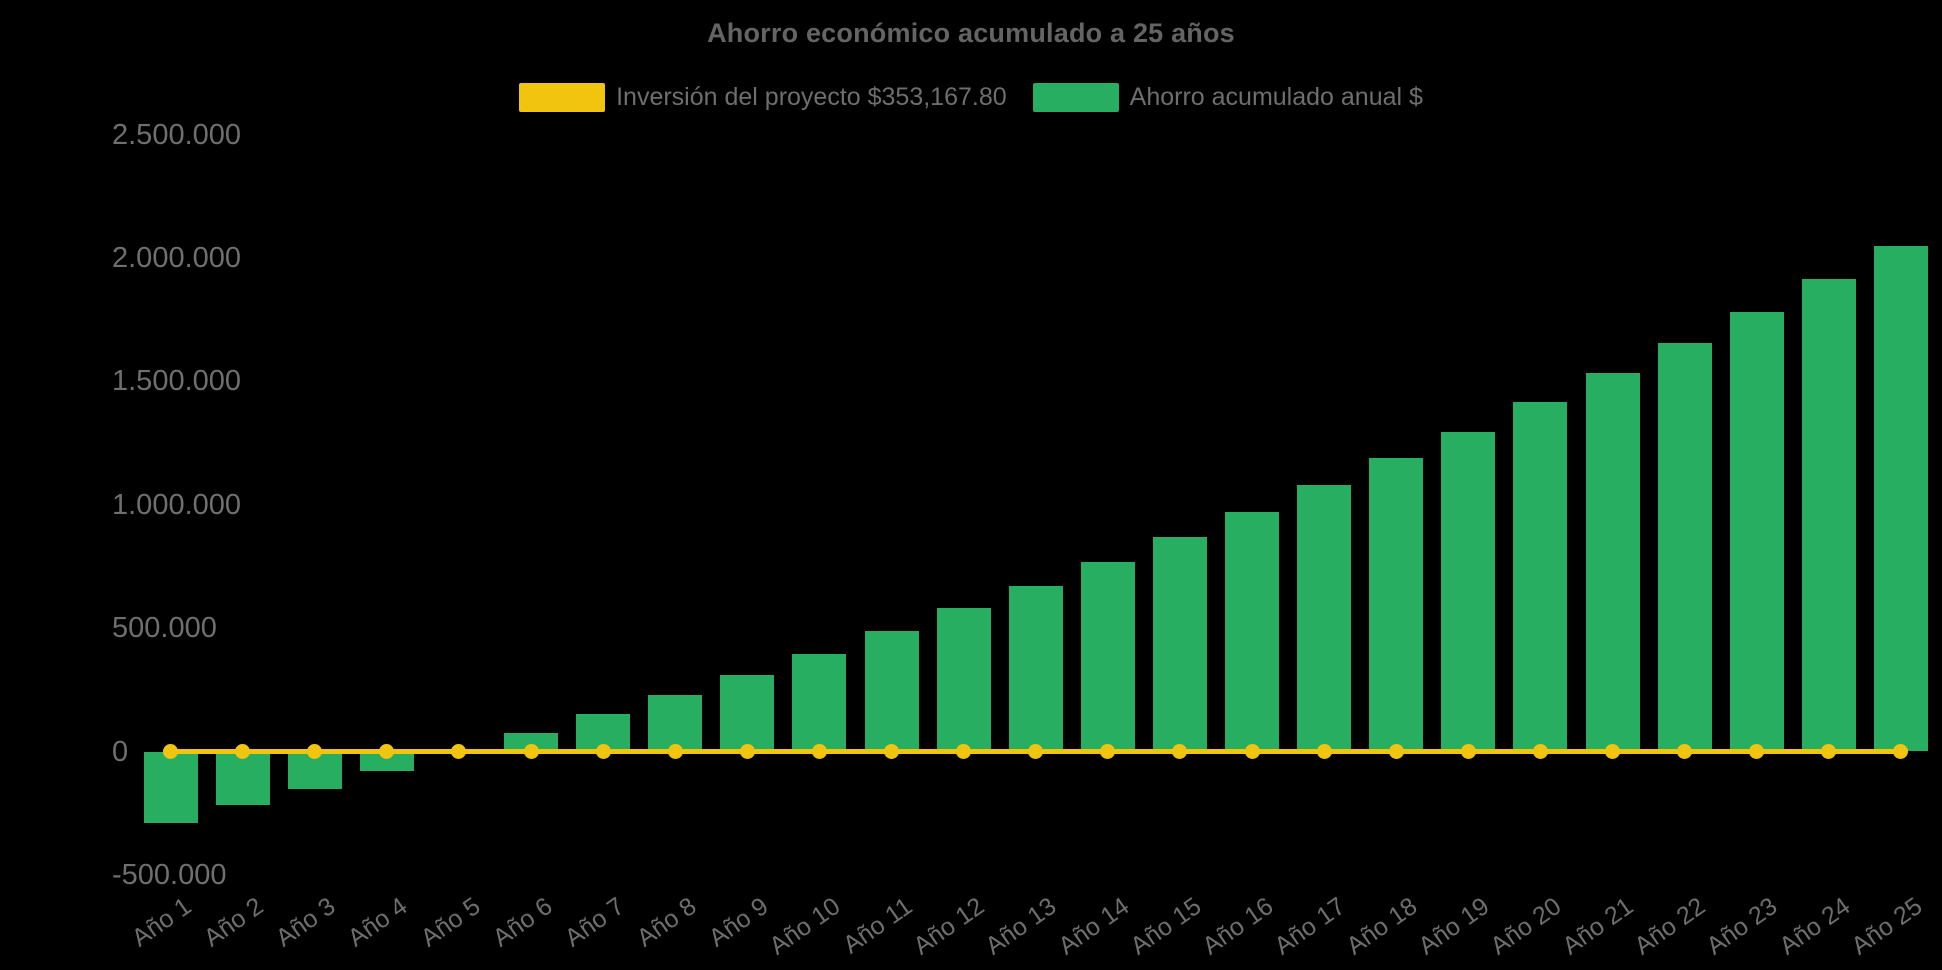 Image resolution: width=1942 pixels, height=970 pixels. Describe the element at coordinates (164, 628) in the screenshot. I see `y-tick-label: 500.000` at that location.